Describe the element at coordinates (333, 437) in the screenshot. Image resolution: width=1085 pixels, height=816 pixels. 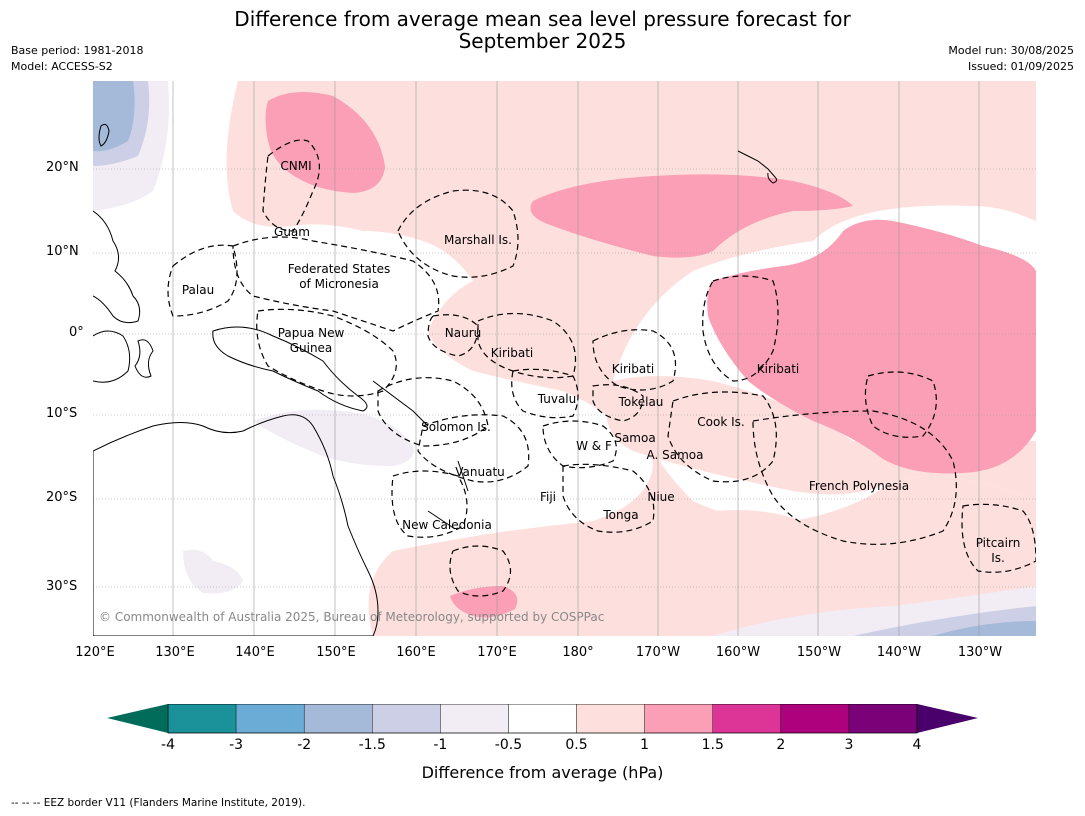
I see `anomaly-lavender-coral-sea` at that location.